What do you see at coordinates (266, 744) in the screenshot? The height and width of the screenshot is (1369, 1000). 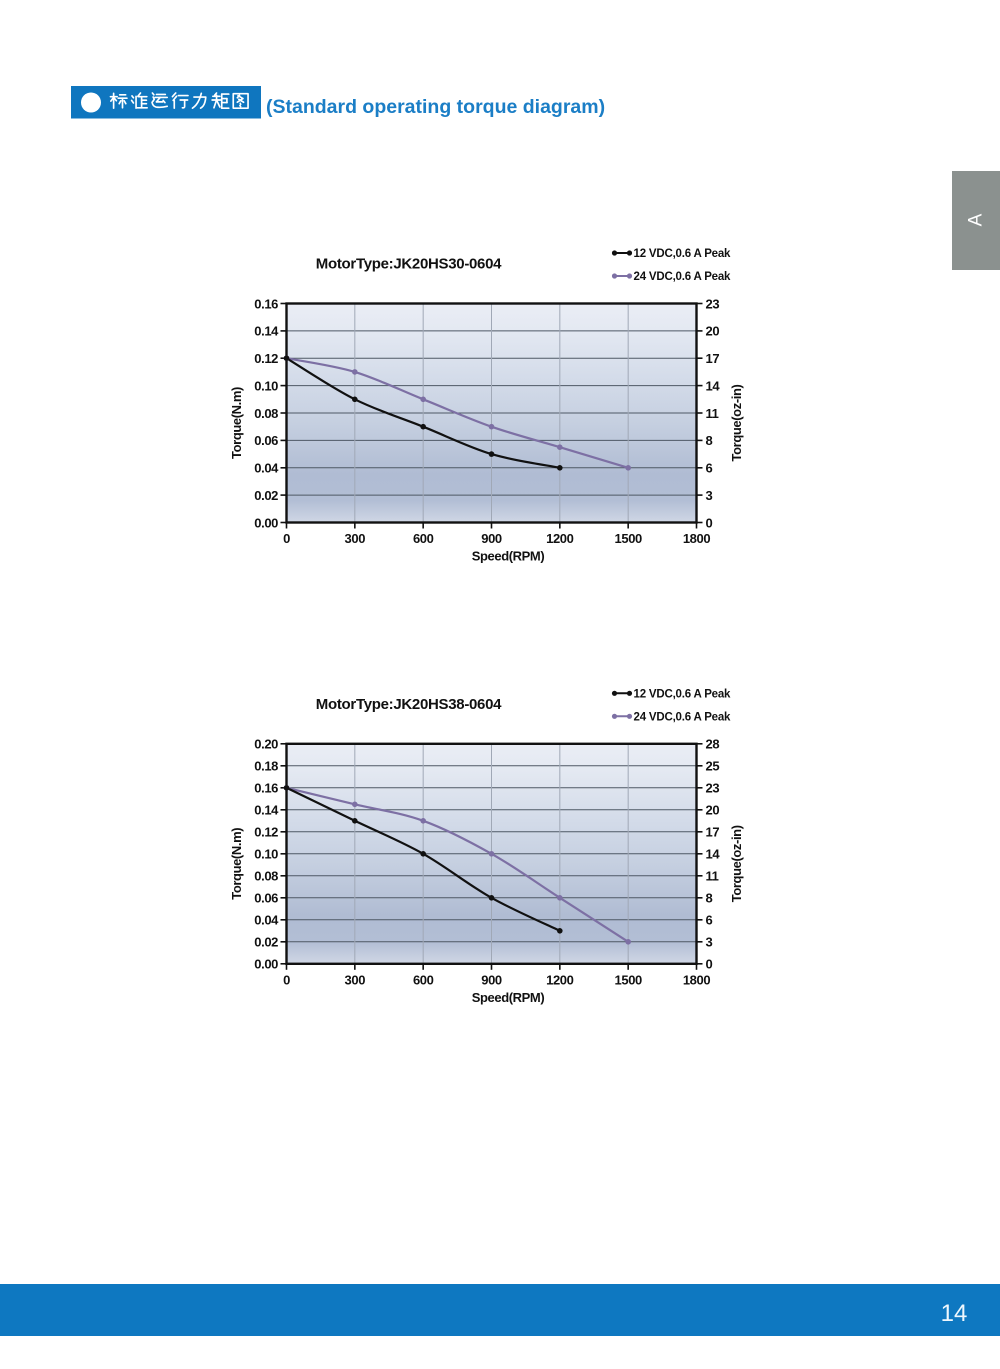 I see `svg-text: 0.20` at bounding box center [266, 744].